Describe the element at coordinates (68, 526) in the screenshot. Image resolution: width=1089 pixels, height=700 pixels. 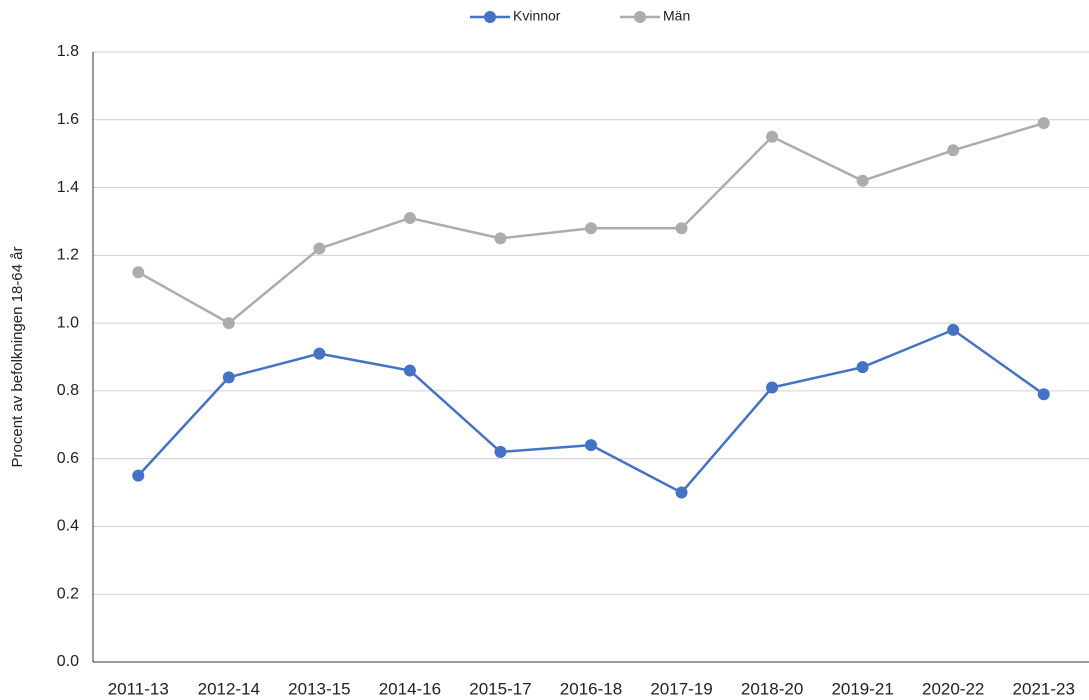
I see `y-tick-label: 0.4` at that location.